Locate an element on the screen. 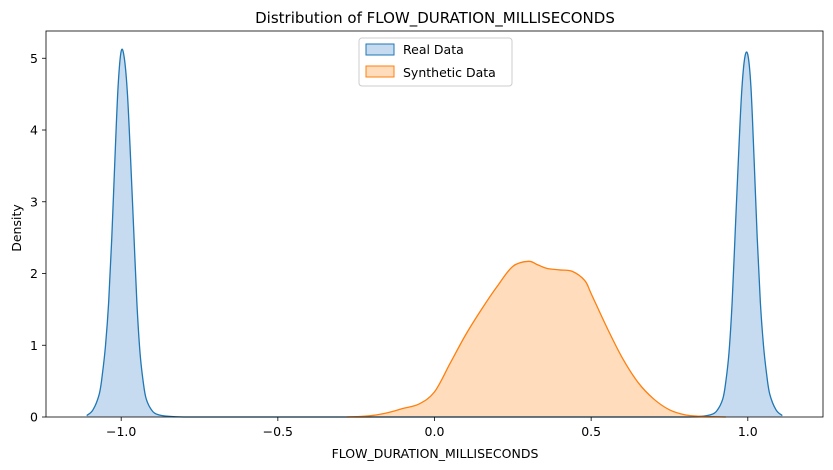 Image resolution: width=833 pixels, height=470 pixels. y-tick-label: 4 is located at coordinates (34, 130).